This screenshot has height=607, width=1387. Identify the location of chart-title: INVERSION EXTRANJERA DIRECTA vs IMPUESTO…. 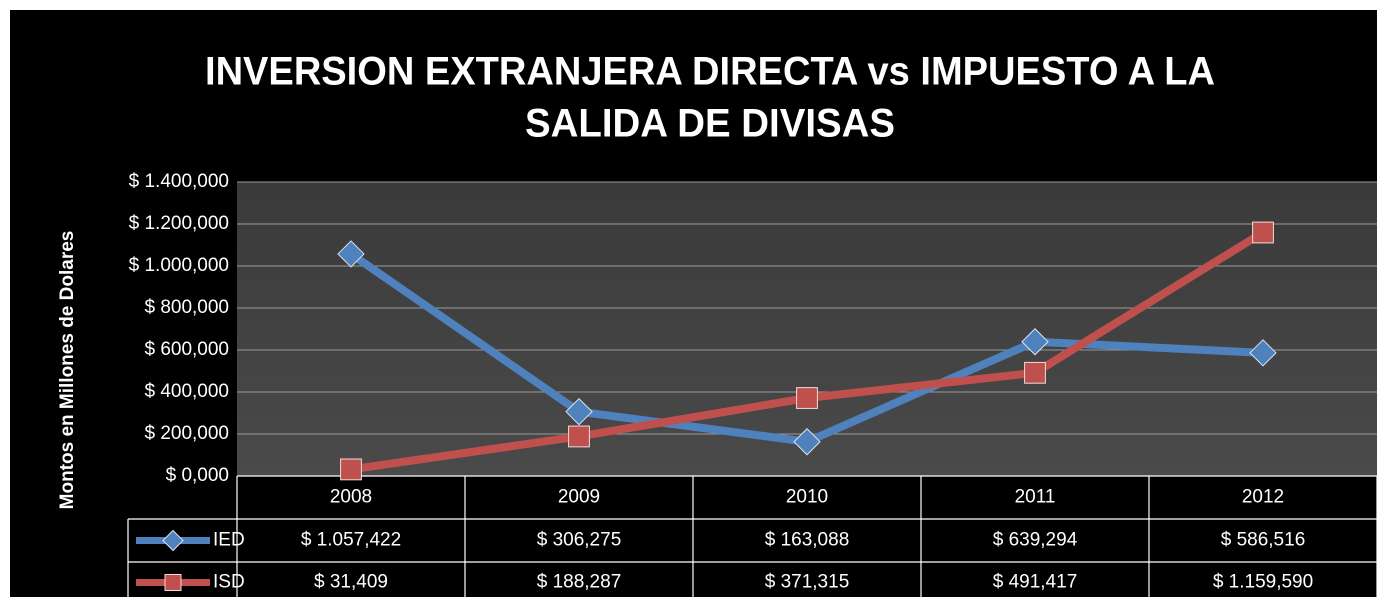
(710, 72).